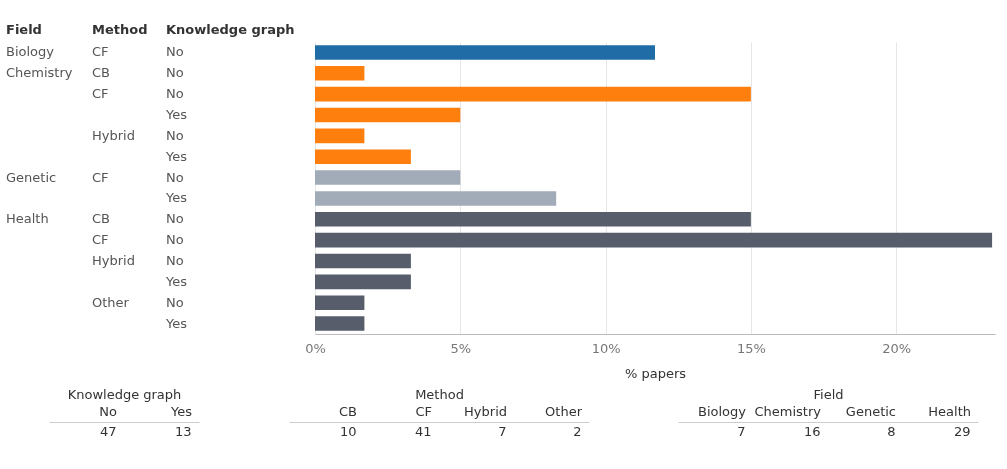 This screenshot has width=1007, height=469. Describe the element at coordinates (576, 431) in the screenshot. I see `data-label: 2` at that location.